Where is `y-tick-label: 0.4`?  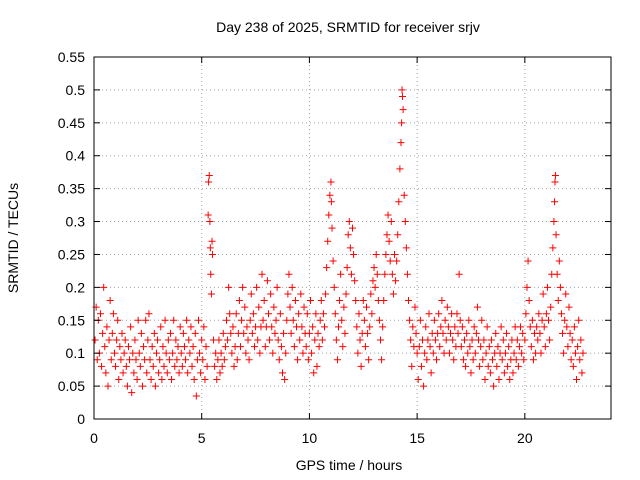 y-tick-label: 0.4 is located at coordinates (76, 156).